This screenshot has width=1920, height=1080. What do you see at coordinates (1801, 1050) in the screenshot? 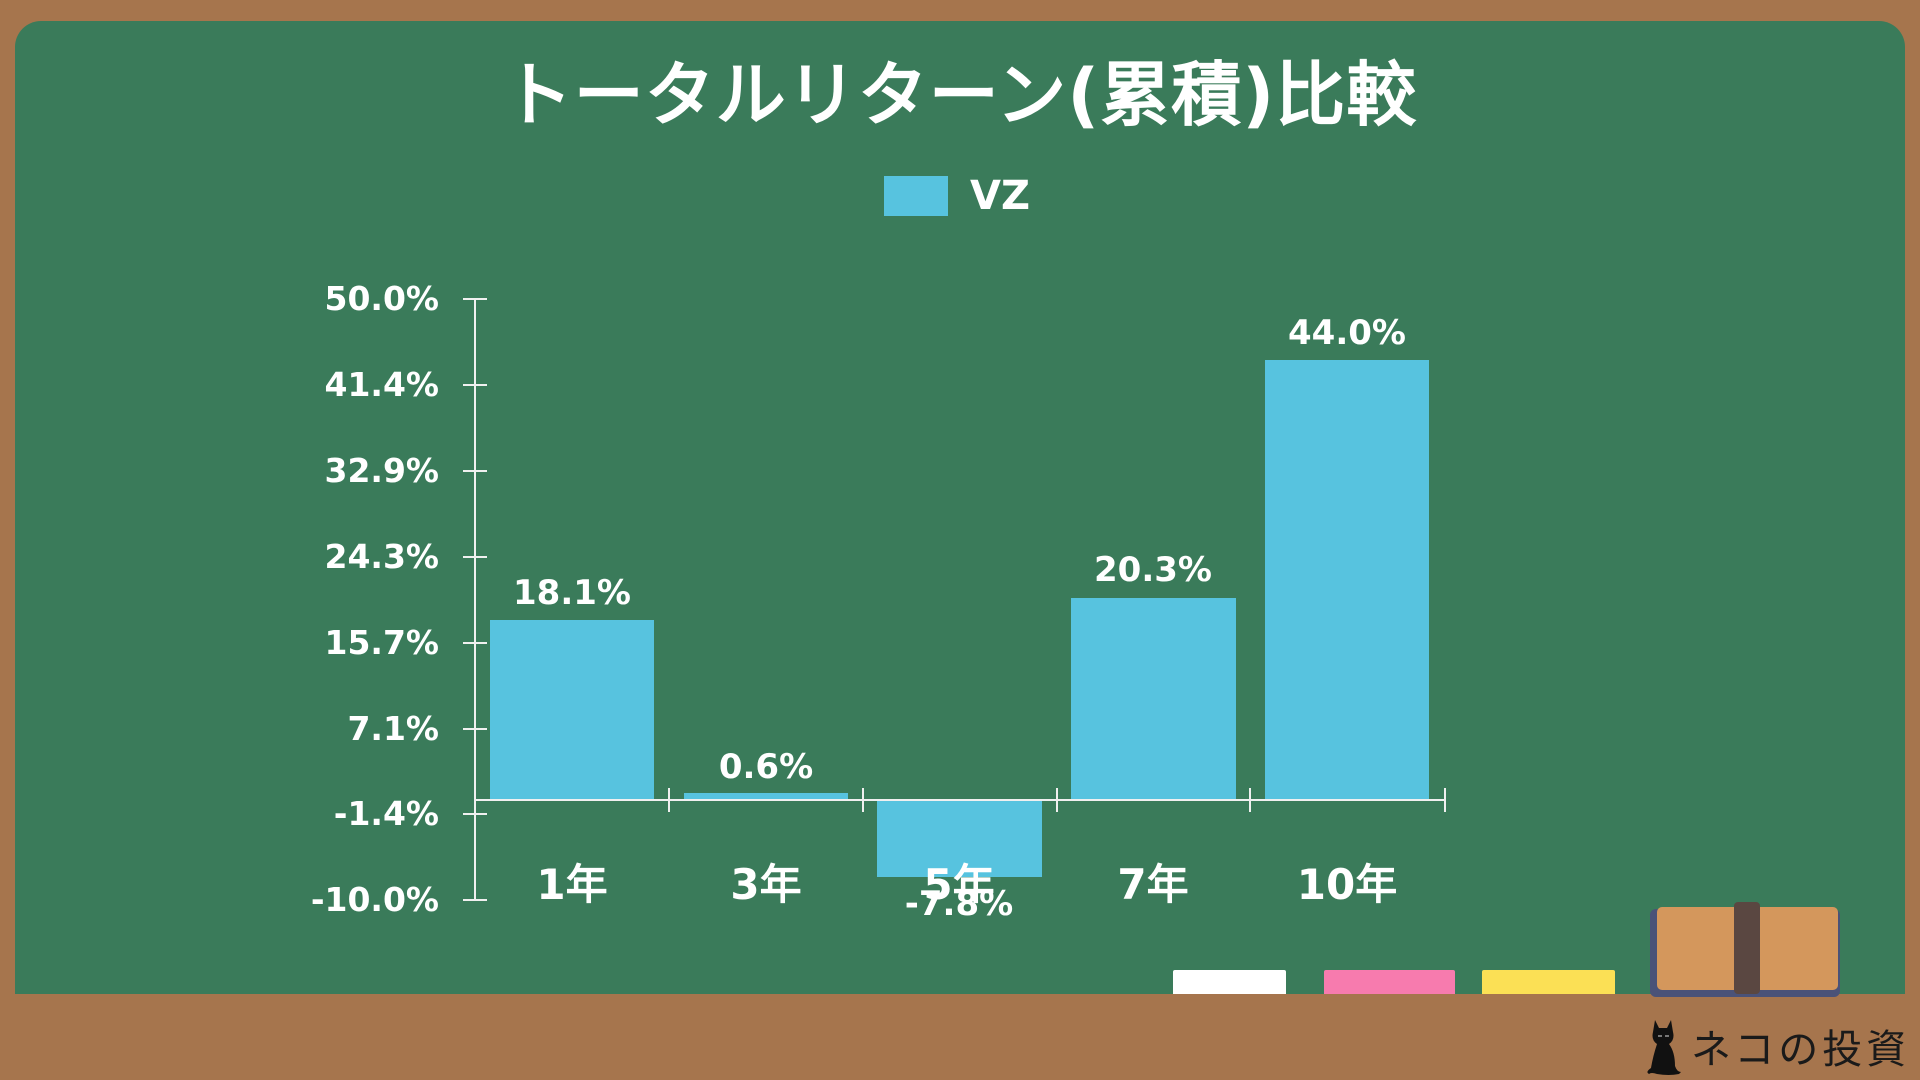
I see `logo-text: ネコの投資` at bounding box center [1801, 1050].